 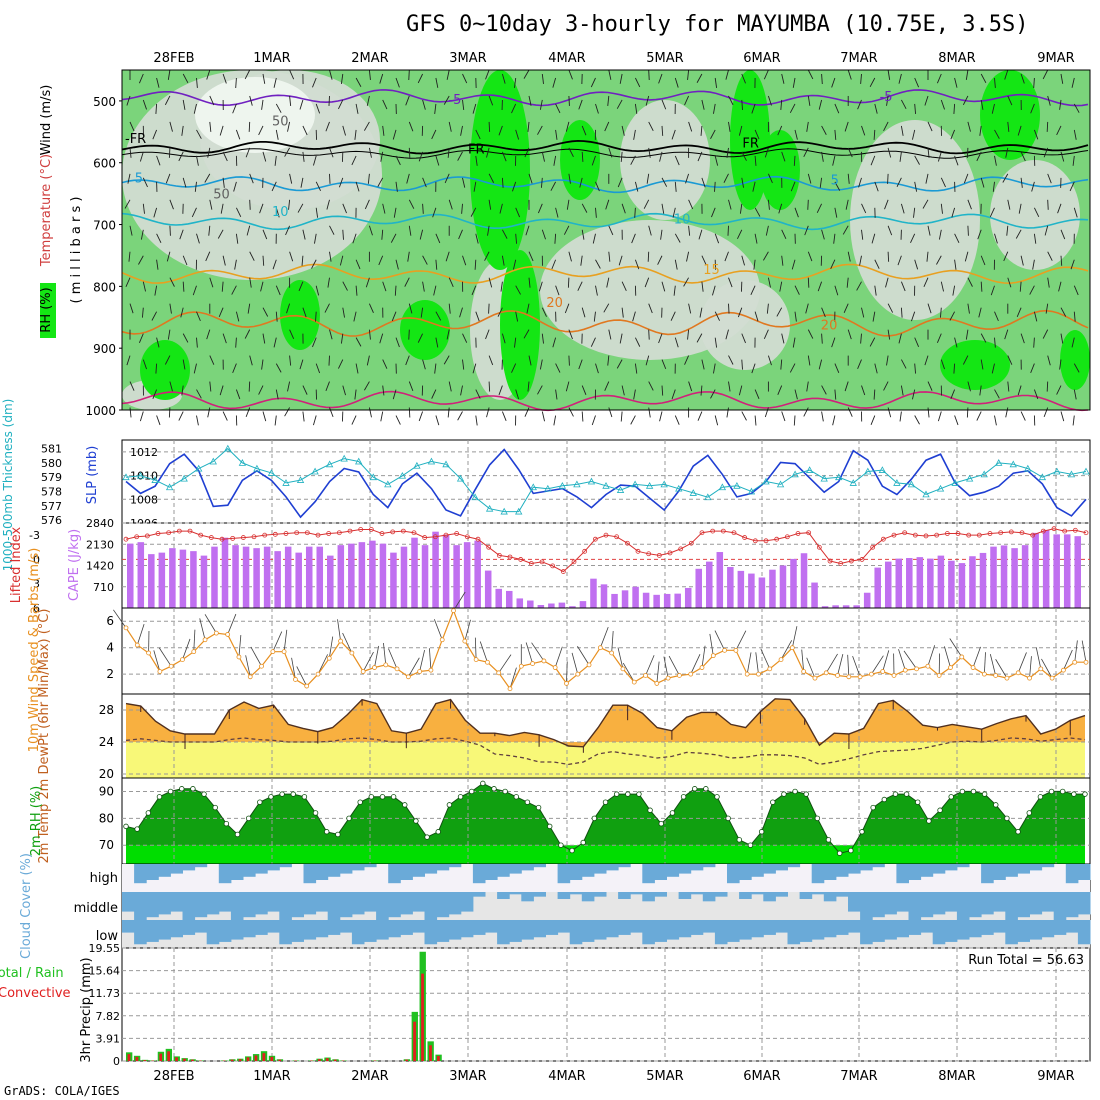 What do you see at coordinates (660, 872) in the screenshot?
I see `cloud-high-bar` at bounding box center [660, 872].